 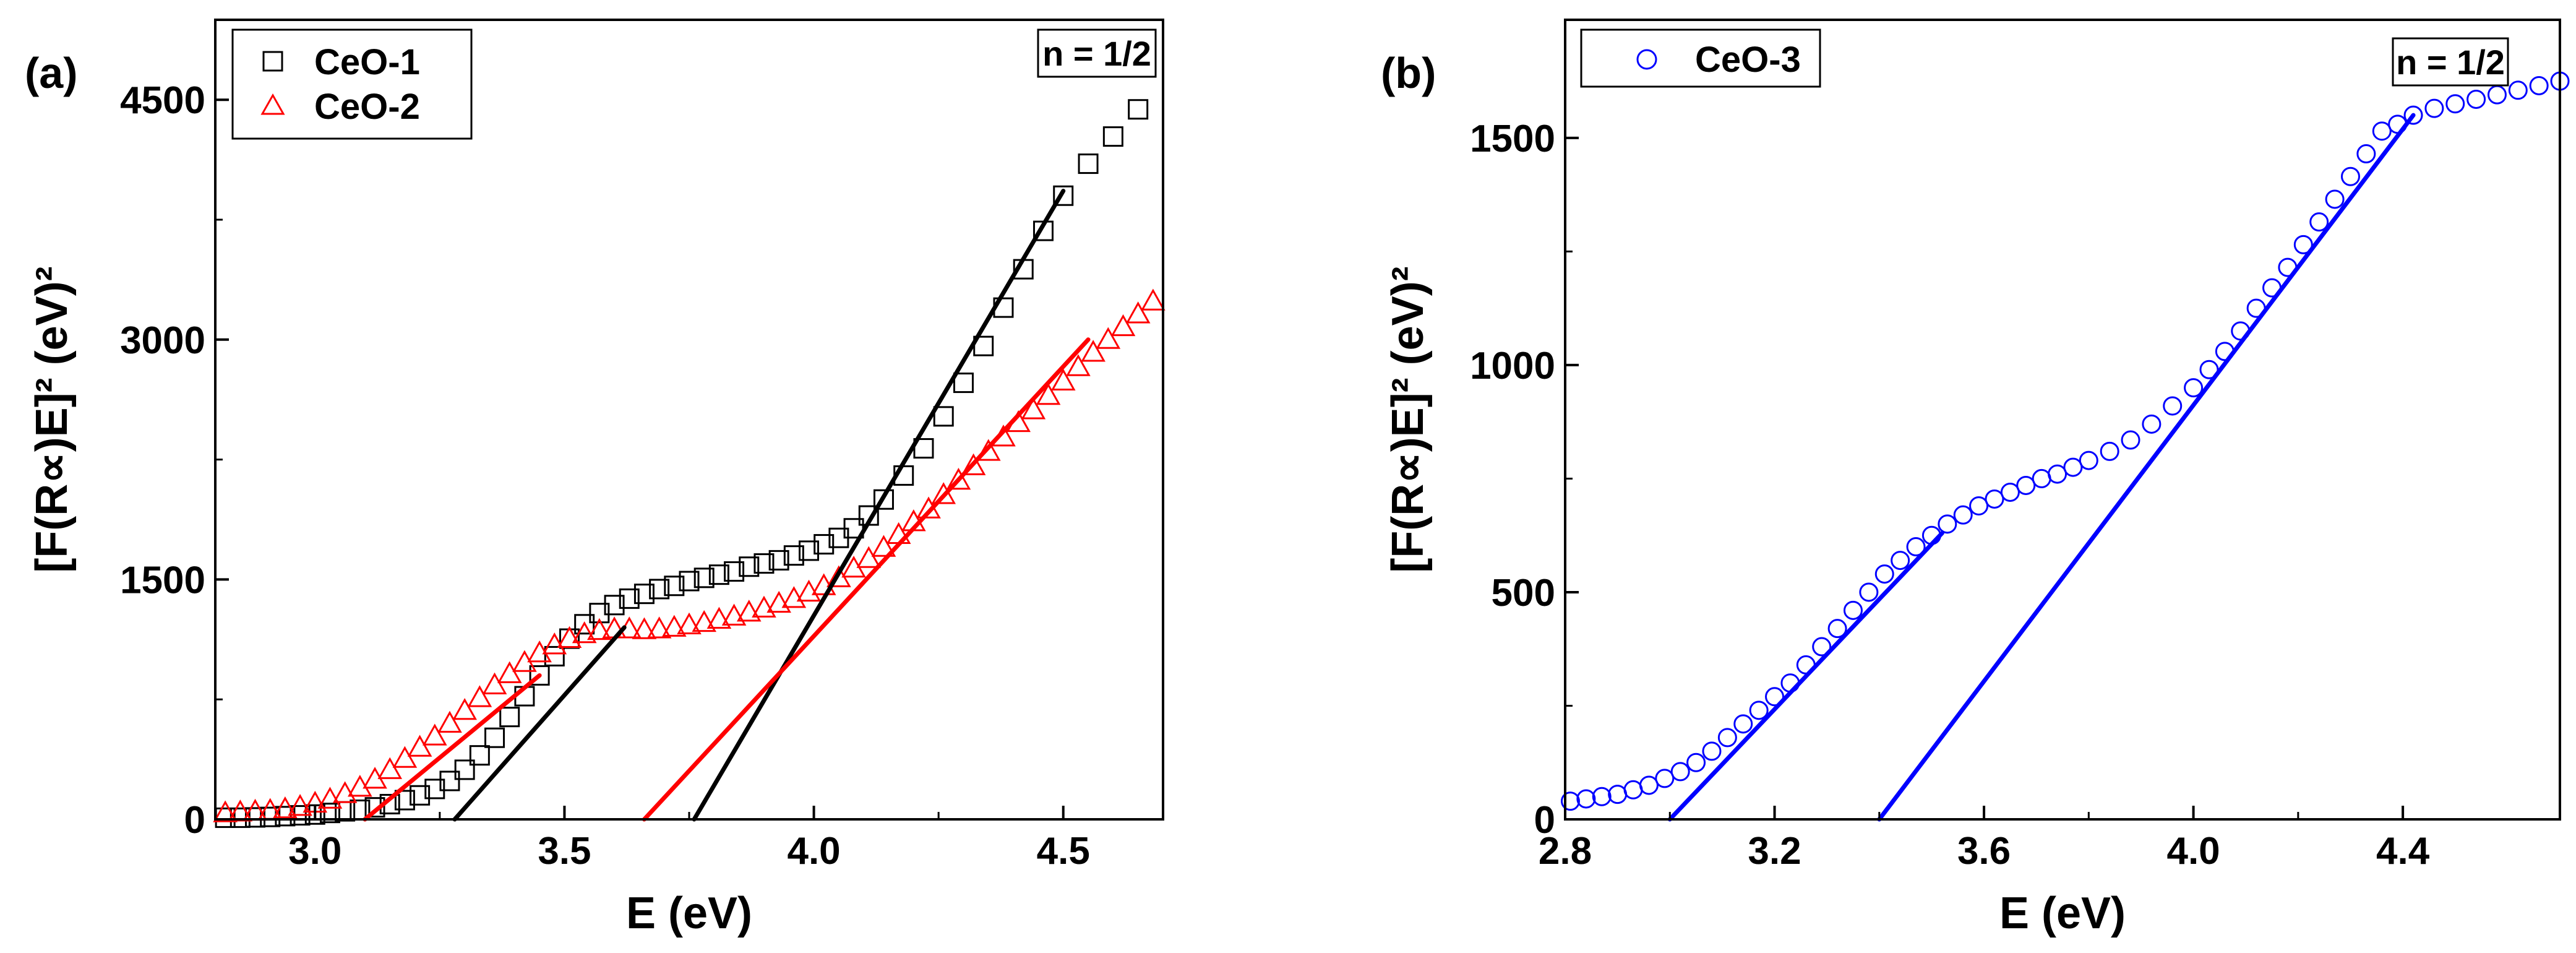 What do you see at coordinates (52, 73) in the screenshot?
I see `panel-a-tag: (a)` at bounding box center [52, 73].